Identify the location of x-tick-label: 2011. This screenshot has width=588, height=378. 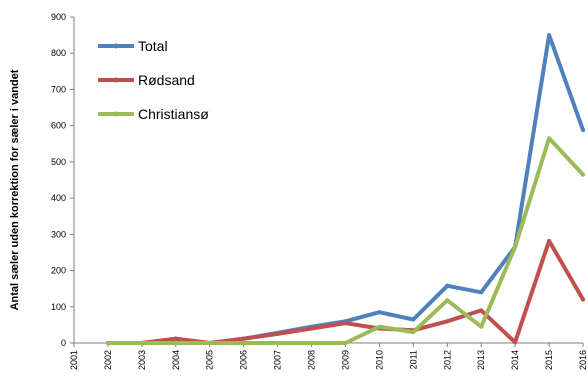
(413, 359).